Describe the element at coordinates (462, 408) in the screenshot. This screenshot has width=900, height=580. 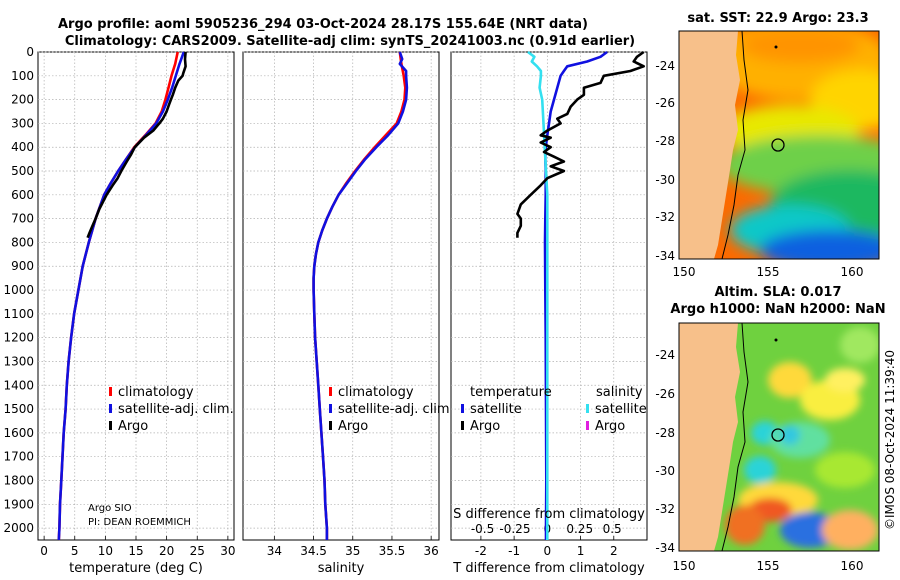
I see `legend-t-satellite-marker` at that location.